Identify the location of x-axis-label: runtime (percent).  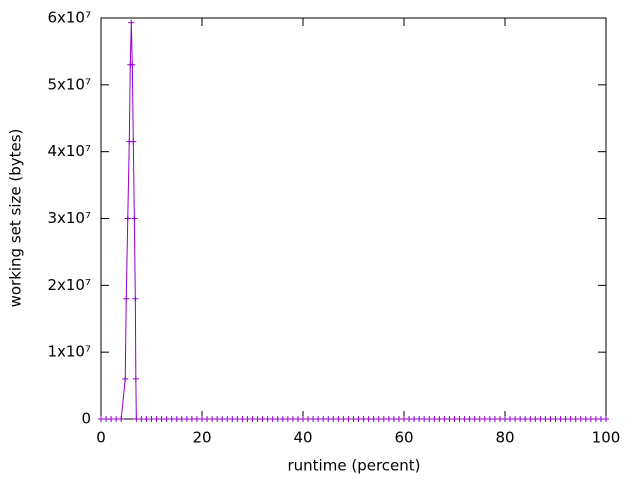
(354, 466).